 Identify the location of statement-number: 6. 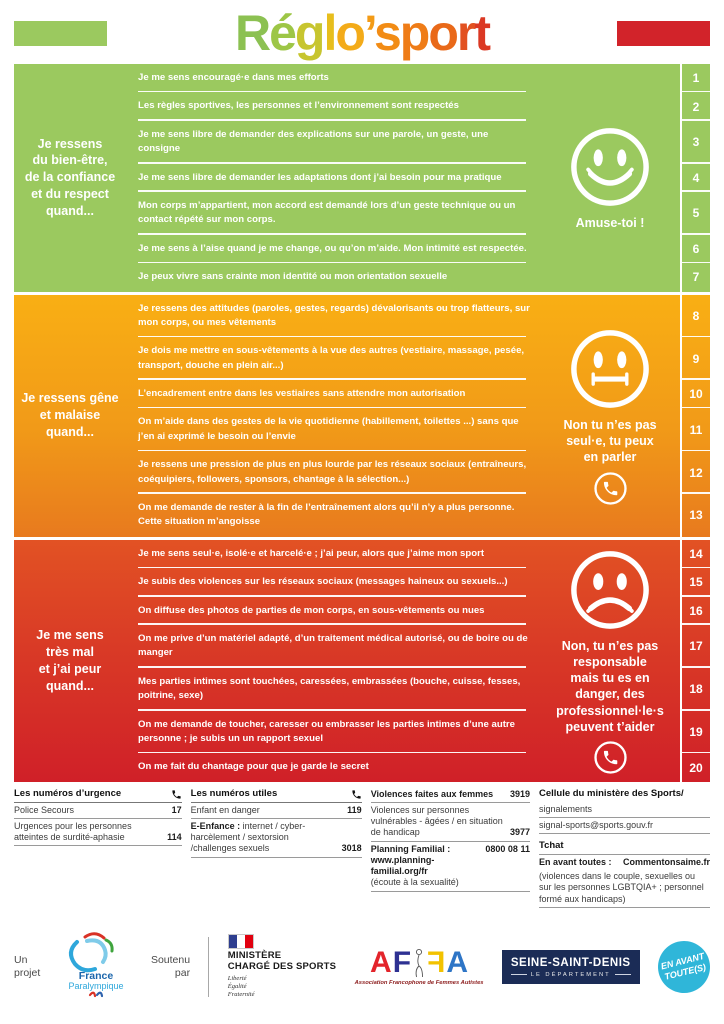
(695, 249).